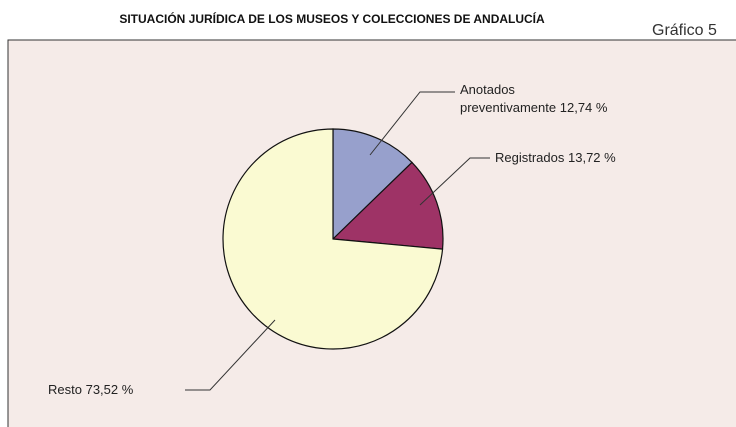 This screenshot has height=427, width=736. Describe the element at coordinates (508, 98) in the screenshot. I see `category-label: Anotados preventivamente` at that location.